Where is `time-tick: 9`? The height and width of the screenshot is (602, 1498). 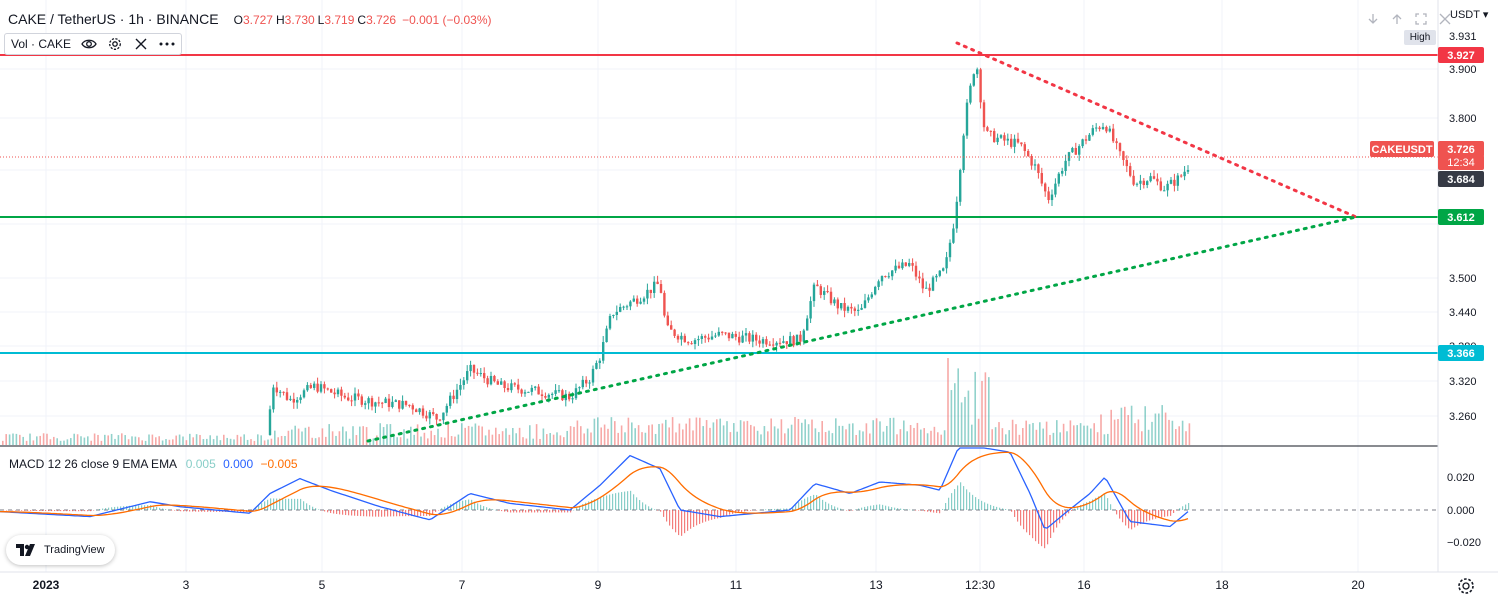 time-tick: 9 is located at coordinates (598, 585).